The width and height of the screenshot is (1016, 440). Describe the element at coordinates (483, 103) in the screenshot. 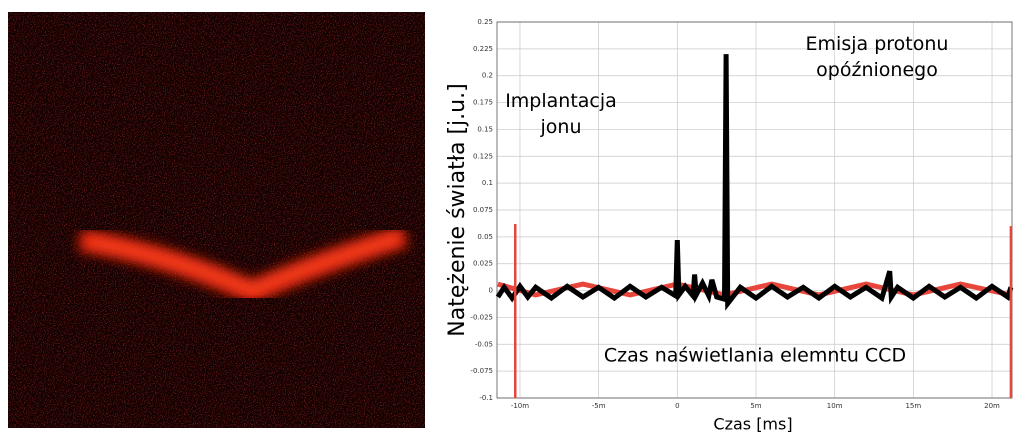

I see `y-tick-label: 0.175` at that location.